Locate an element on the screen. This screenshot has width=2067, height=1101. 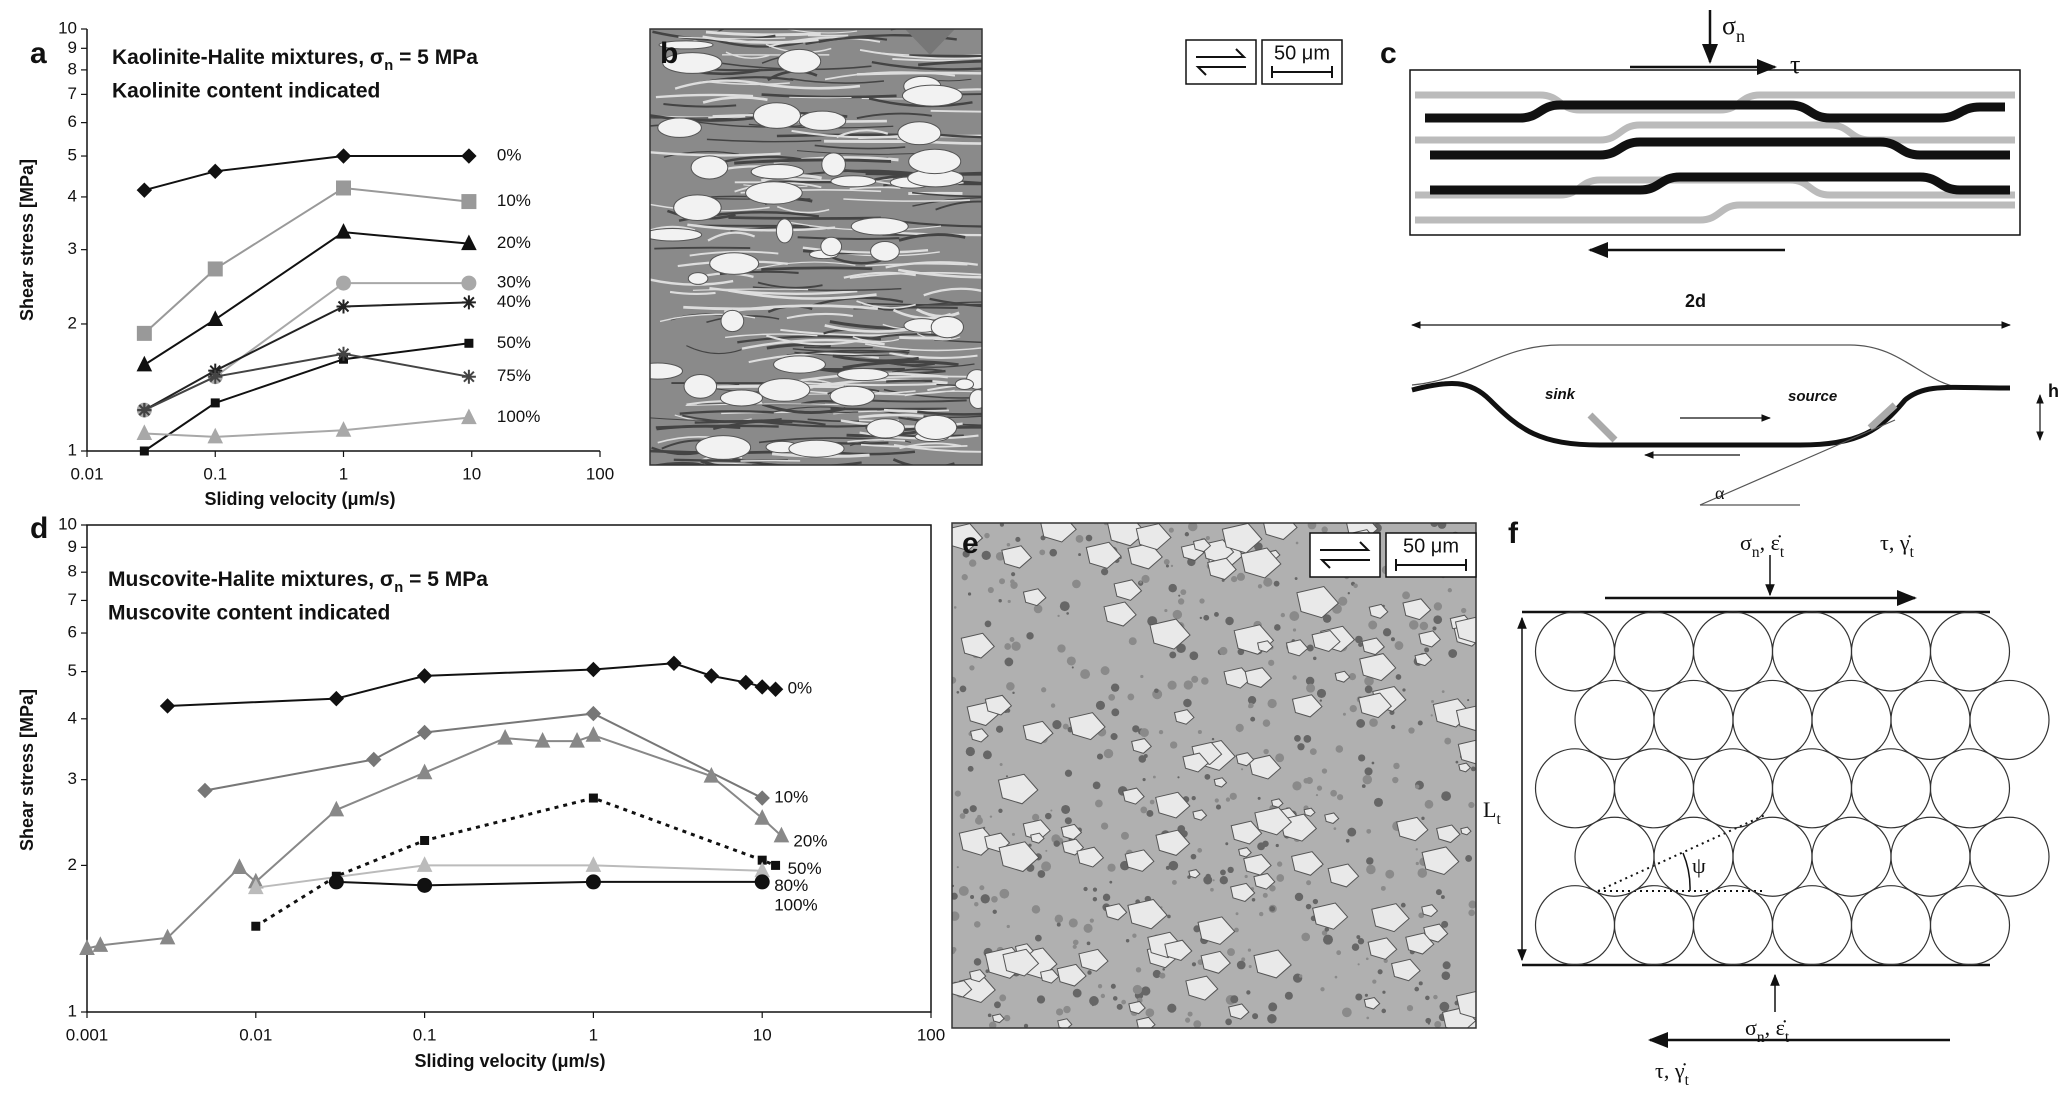
x-tick-label: 10 is located at coordinates (762, 1034).